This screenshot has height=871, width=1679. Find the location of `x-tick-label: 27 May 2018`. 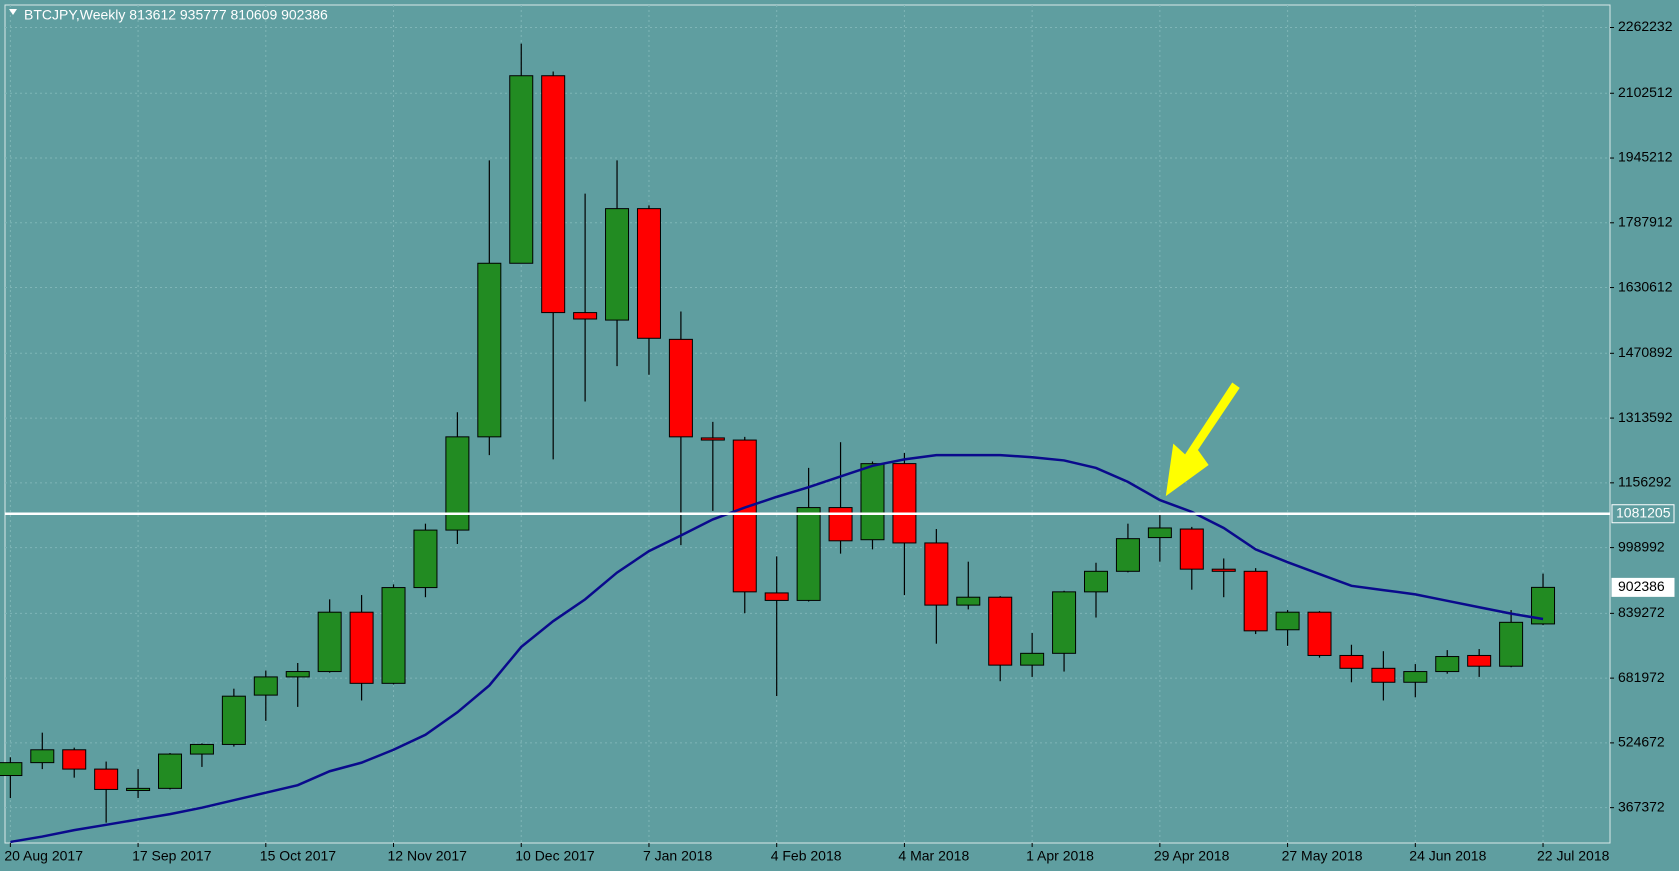

x-tick-label: 27 May 2018 is located at coordinates (1322, 856).